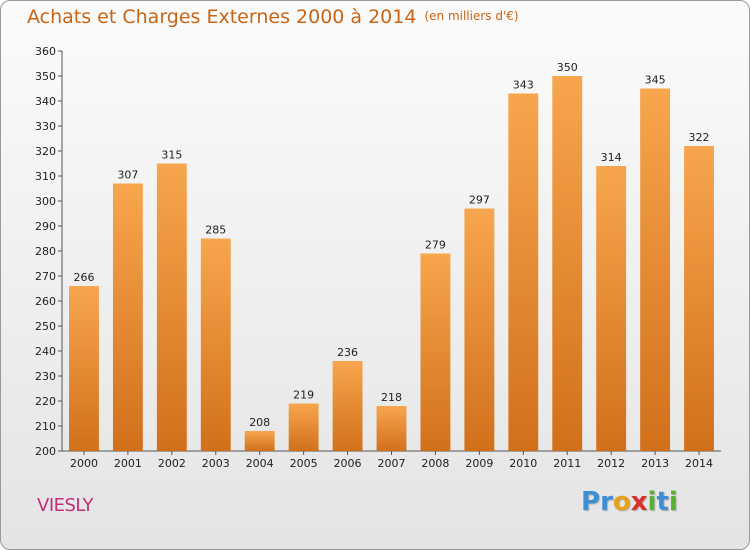  Describe the element at coordinates (303, 395) in the screenshot. I see `value-label-2005: 219` at that location.